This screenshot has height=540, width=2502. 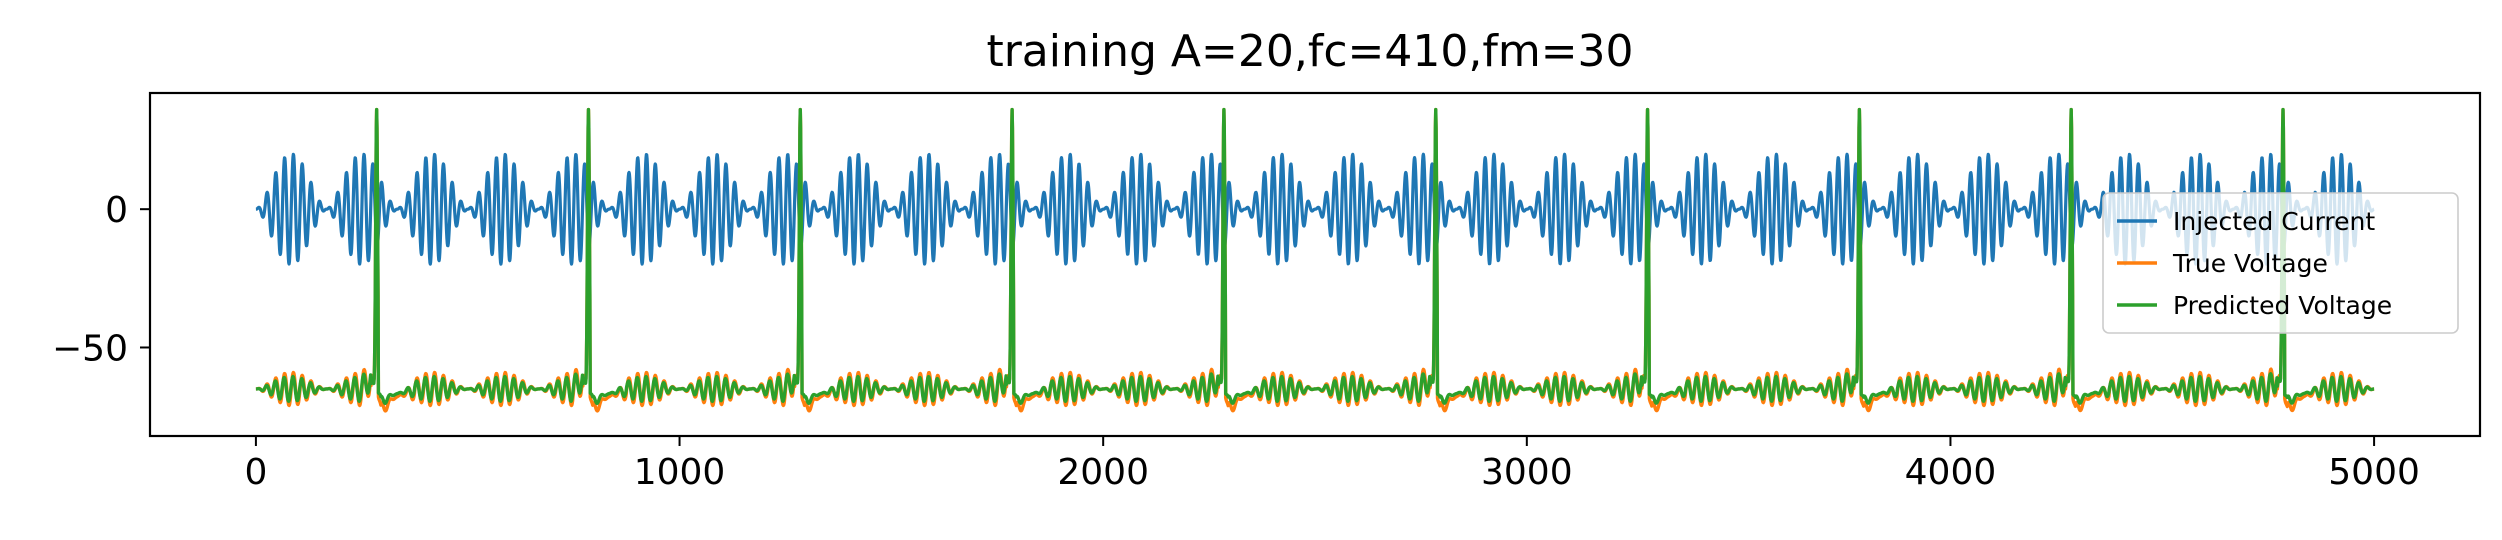 I want to click on x-axis: 0 1000 2000 3000 4000 5000, so click(x=1332, y=464).